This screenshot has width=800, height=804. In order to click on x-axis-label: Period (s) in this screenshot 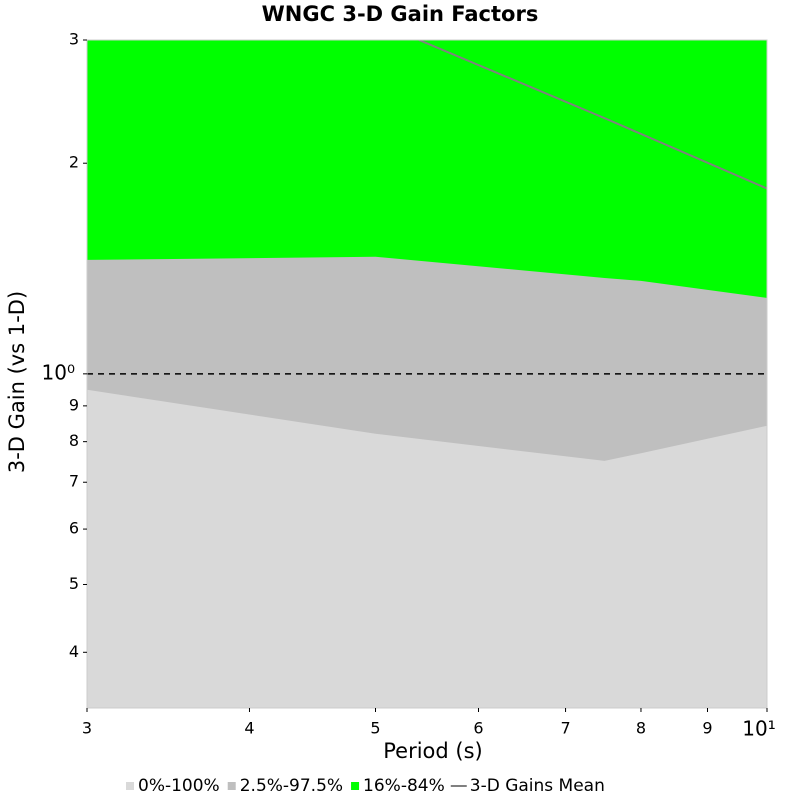, I will do `click(432, 751)`.